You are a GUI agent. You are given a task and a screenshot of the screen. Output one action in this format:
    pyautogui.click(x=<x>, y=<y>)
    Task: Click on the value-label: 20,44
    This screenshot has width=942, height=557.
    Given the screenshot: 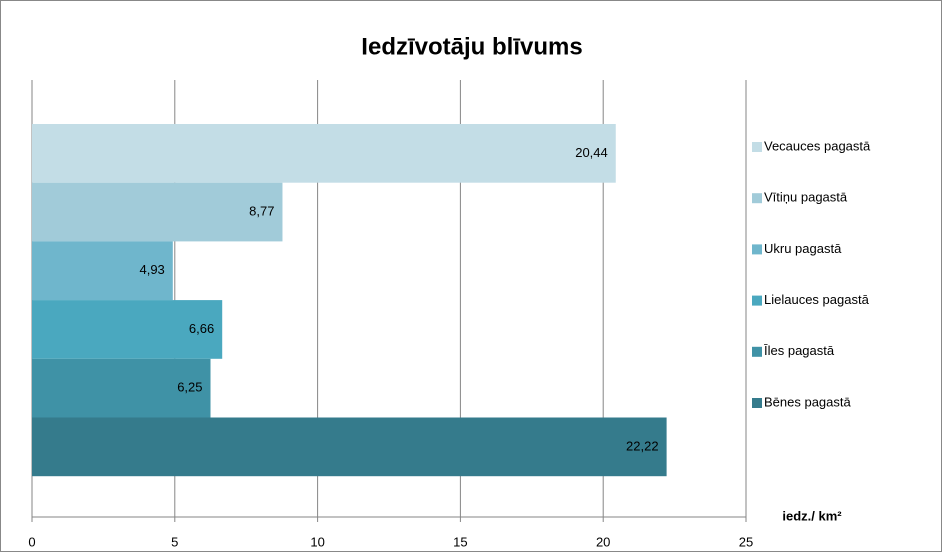 What is the action you would take?
    pyautogui.click(x=591, y=152)
    